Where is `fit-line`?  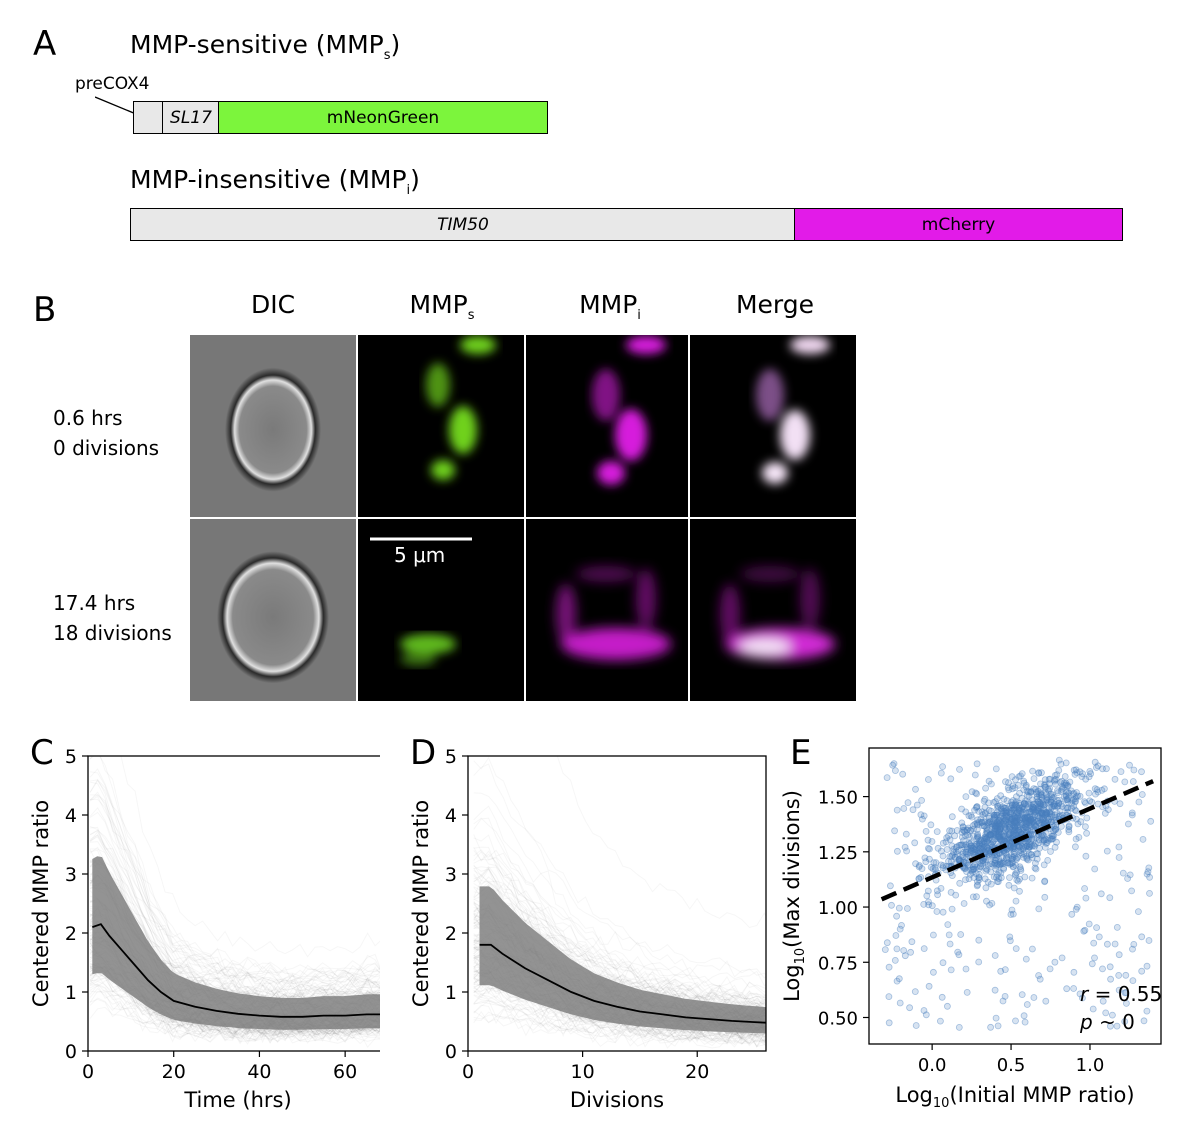
fit-line is located at coordinates (1017, 840).